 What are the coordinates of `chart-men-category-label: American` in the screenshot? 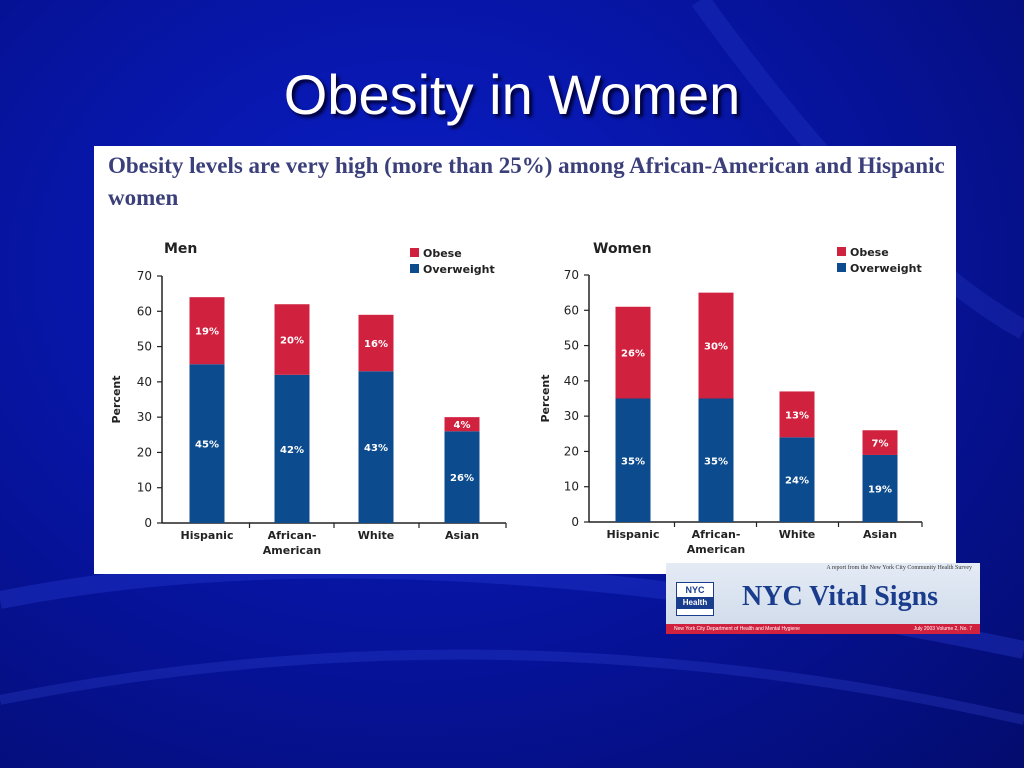 It's located at (292, 550).